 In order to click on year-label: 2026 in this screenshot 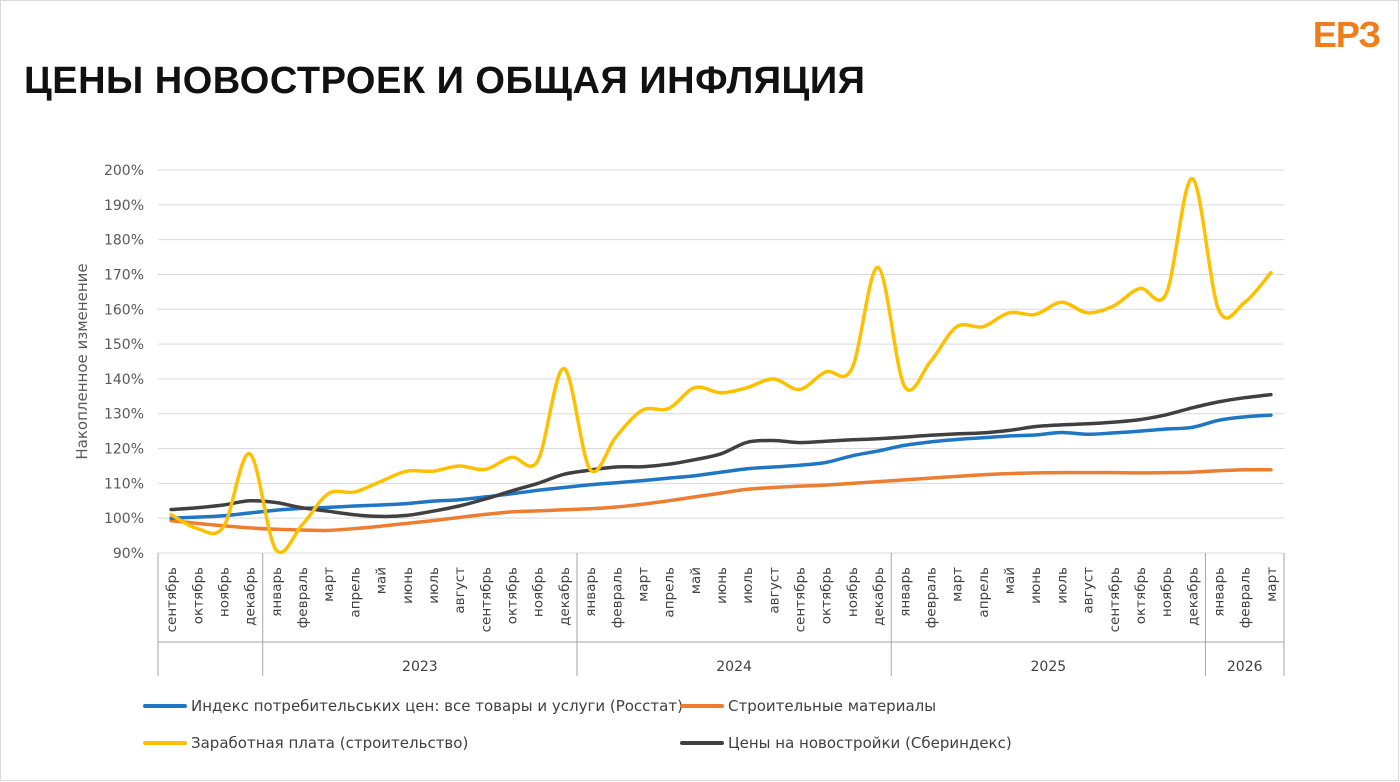, I will do `click(1245, 667)`.